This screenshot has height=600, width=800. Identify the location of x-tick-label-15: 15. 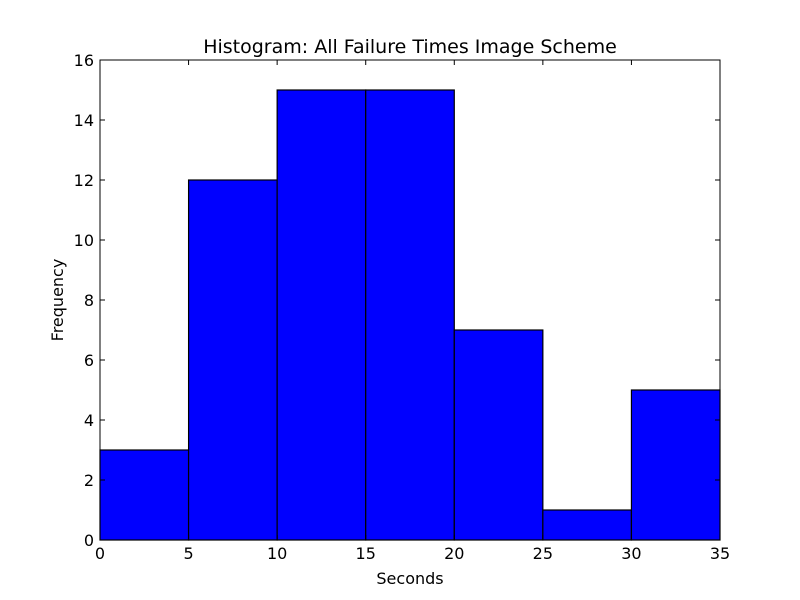
(366, 553).